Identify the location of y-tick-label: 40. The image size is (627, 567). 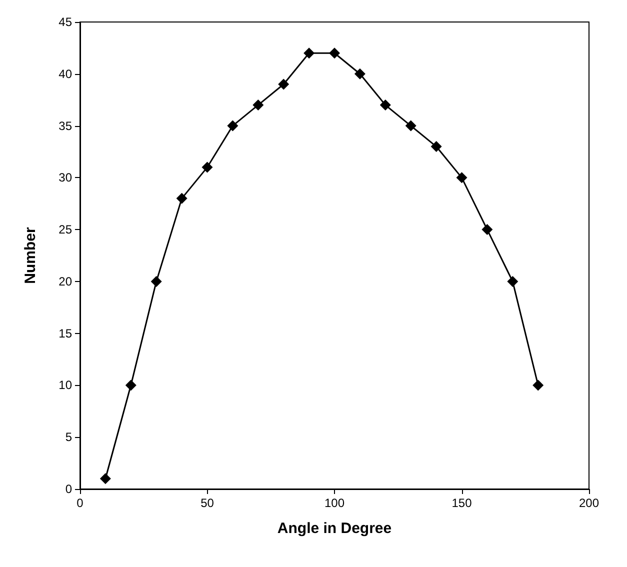
(65, 73).